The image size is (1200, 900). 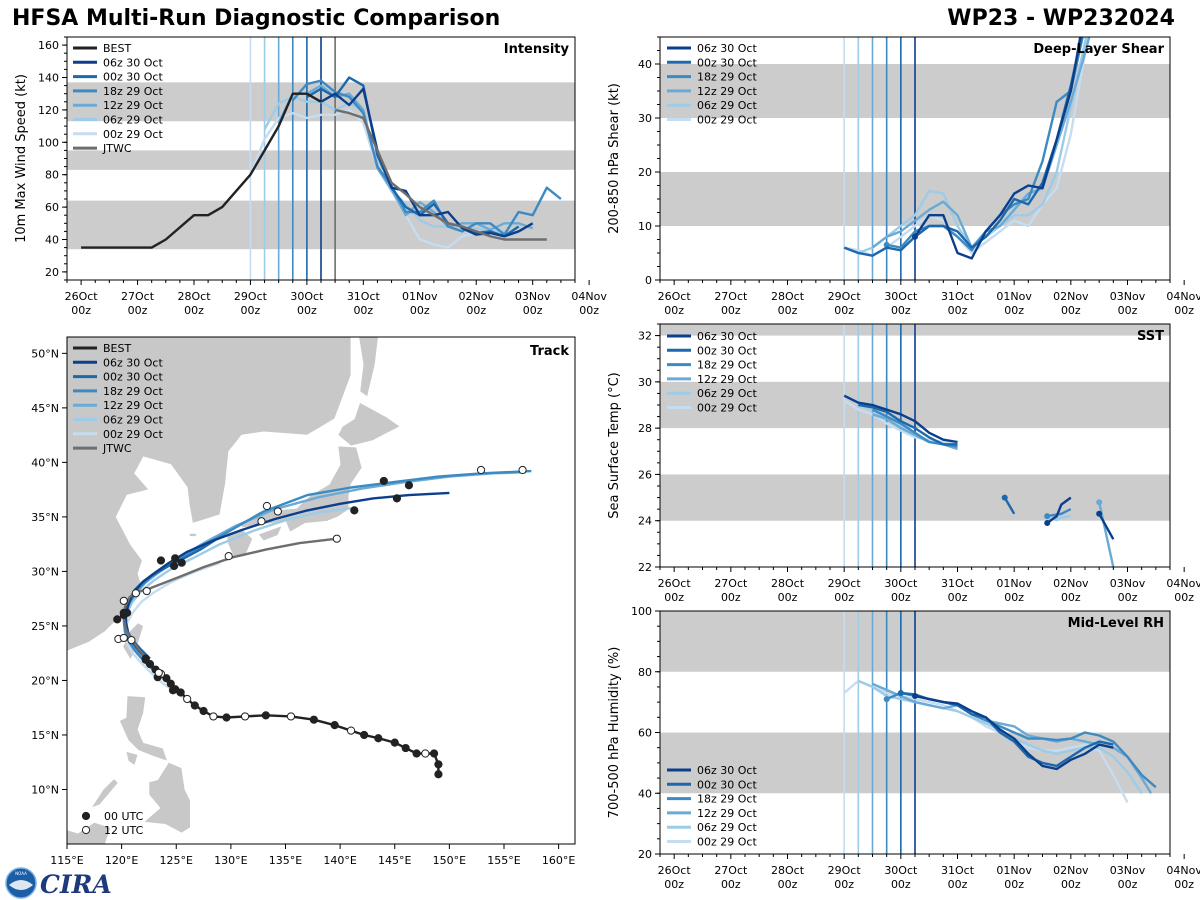 I want to click on y-axis-label: 10m Max Wind Speed (kt), so click(x=21, y=158).